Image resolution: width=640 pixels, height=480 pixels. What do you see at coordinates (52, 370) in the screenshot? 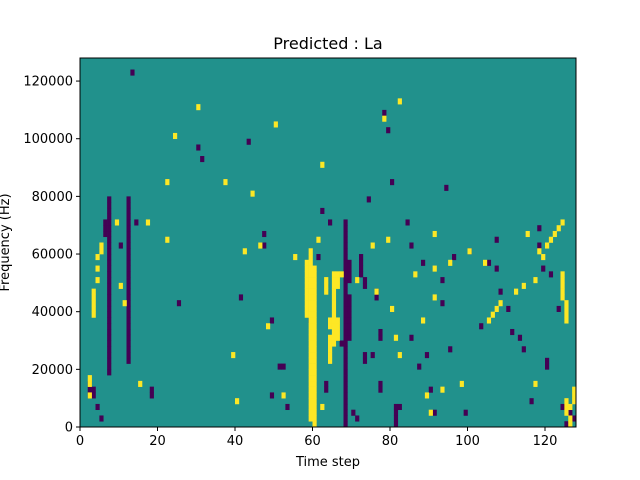
I see `y-tick-label: 20000` at bounding box center [52, 370].